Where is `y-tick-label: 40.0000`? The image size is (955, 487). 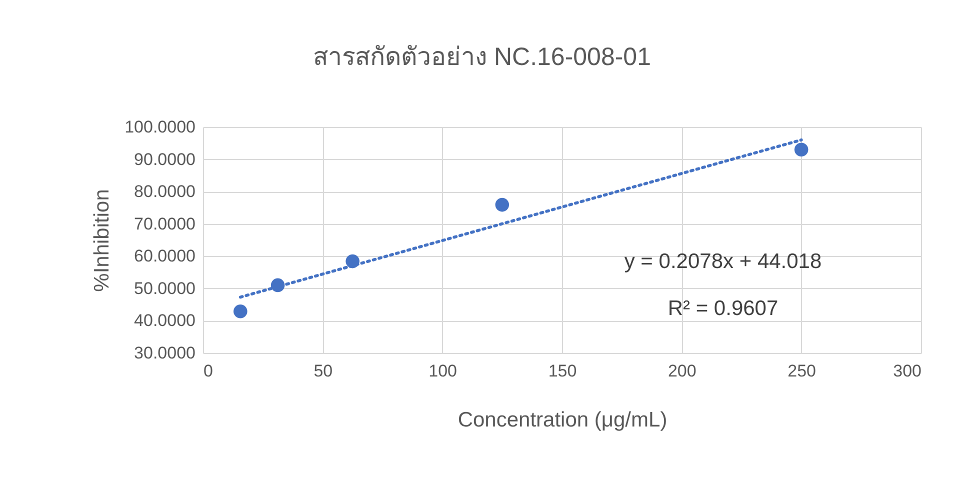
y-tick-label: 40.0000 is located at coordinates (165, 320).